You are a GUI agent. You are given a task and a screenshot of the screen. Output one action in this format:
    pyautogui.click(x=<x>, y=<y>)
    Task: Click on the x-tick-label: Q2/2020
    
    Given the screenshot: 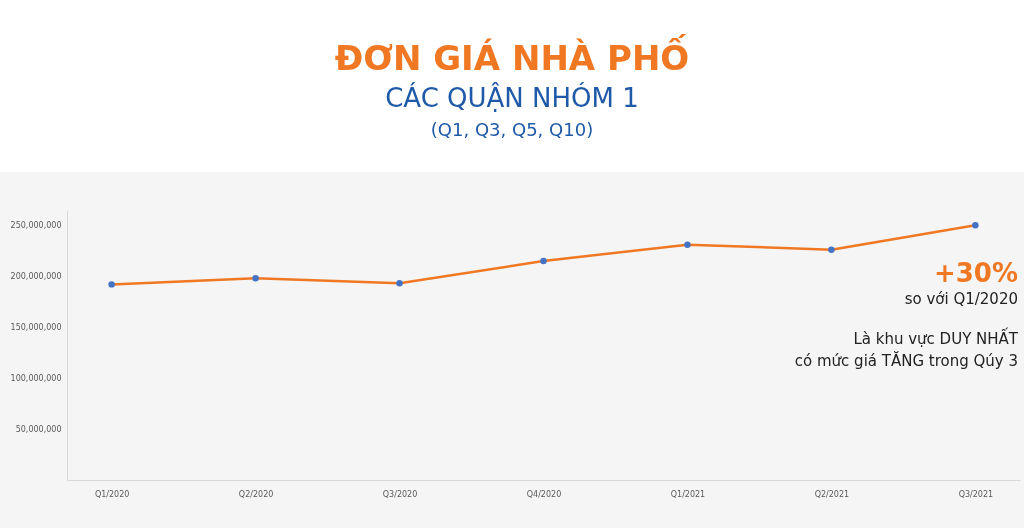 What is the action you would take?
    pyautogui.click(x=256, y=494)
    